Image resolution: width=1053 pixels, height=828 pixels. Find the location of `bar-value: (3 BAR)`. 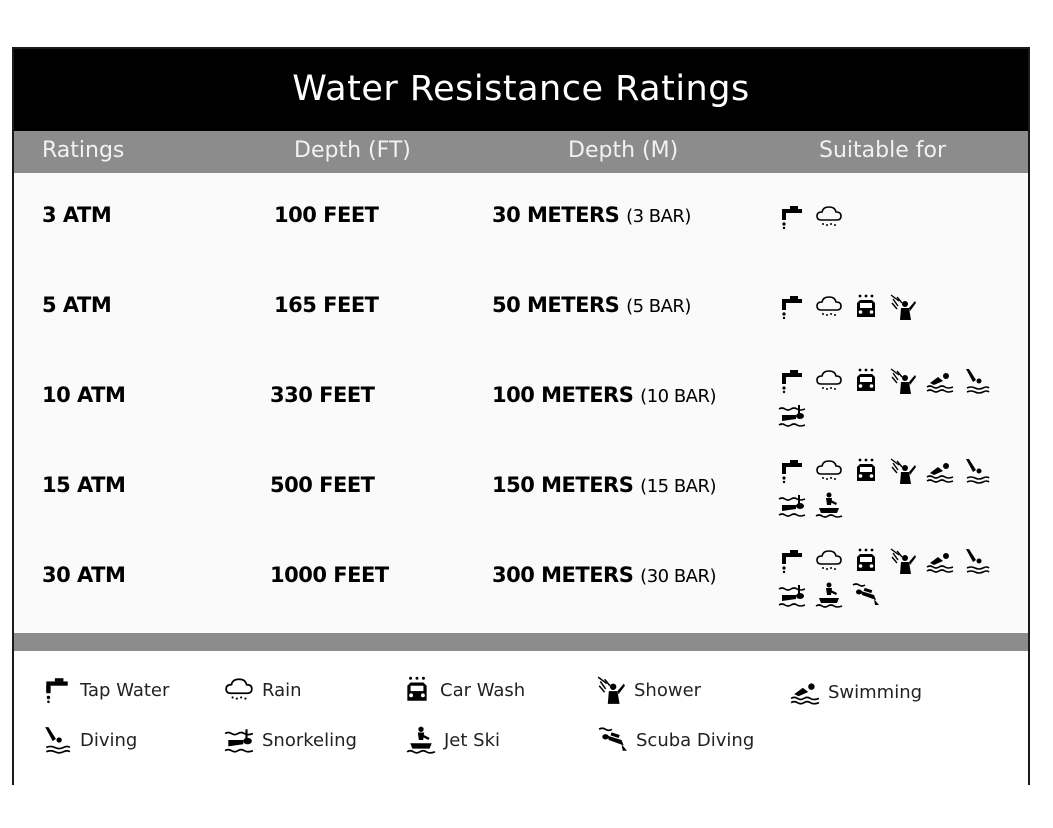

bar-value: (3 BAR) is located at coordinates (658, 216).